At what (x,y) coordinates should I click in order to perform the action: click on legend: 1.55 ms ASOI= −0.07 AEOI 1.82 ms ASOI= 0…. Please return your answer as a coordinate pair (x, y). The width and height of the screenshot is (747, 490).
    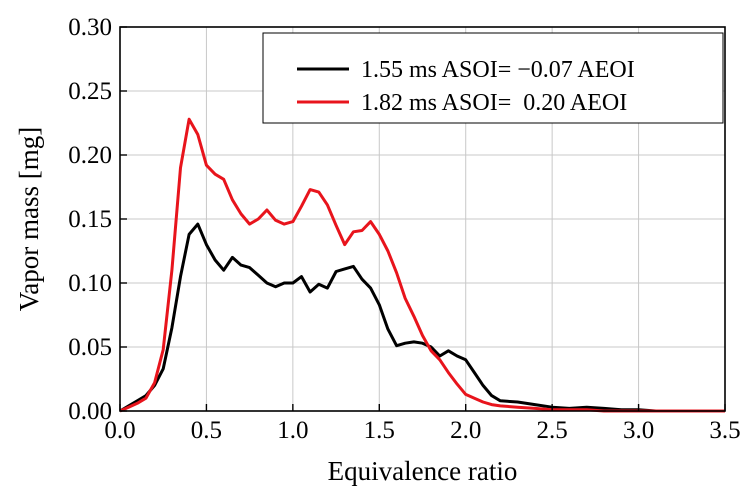
    Looking at the image, I should click on (493, 78).